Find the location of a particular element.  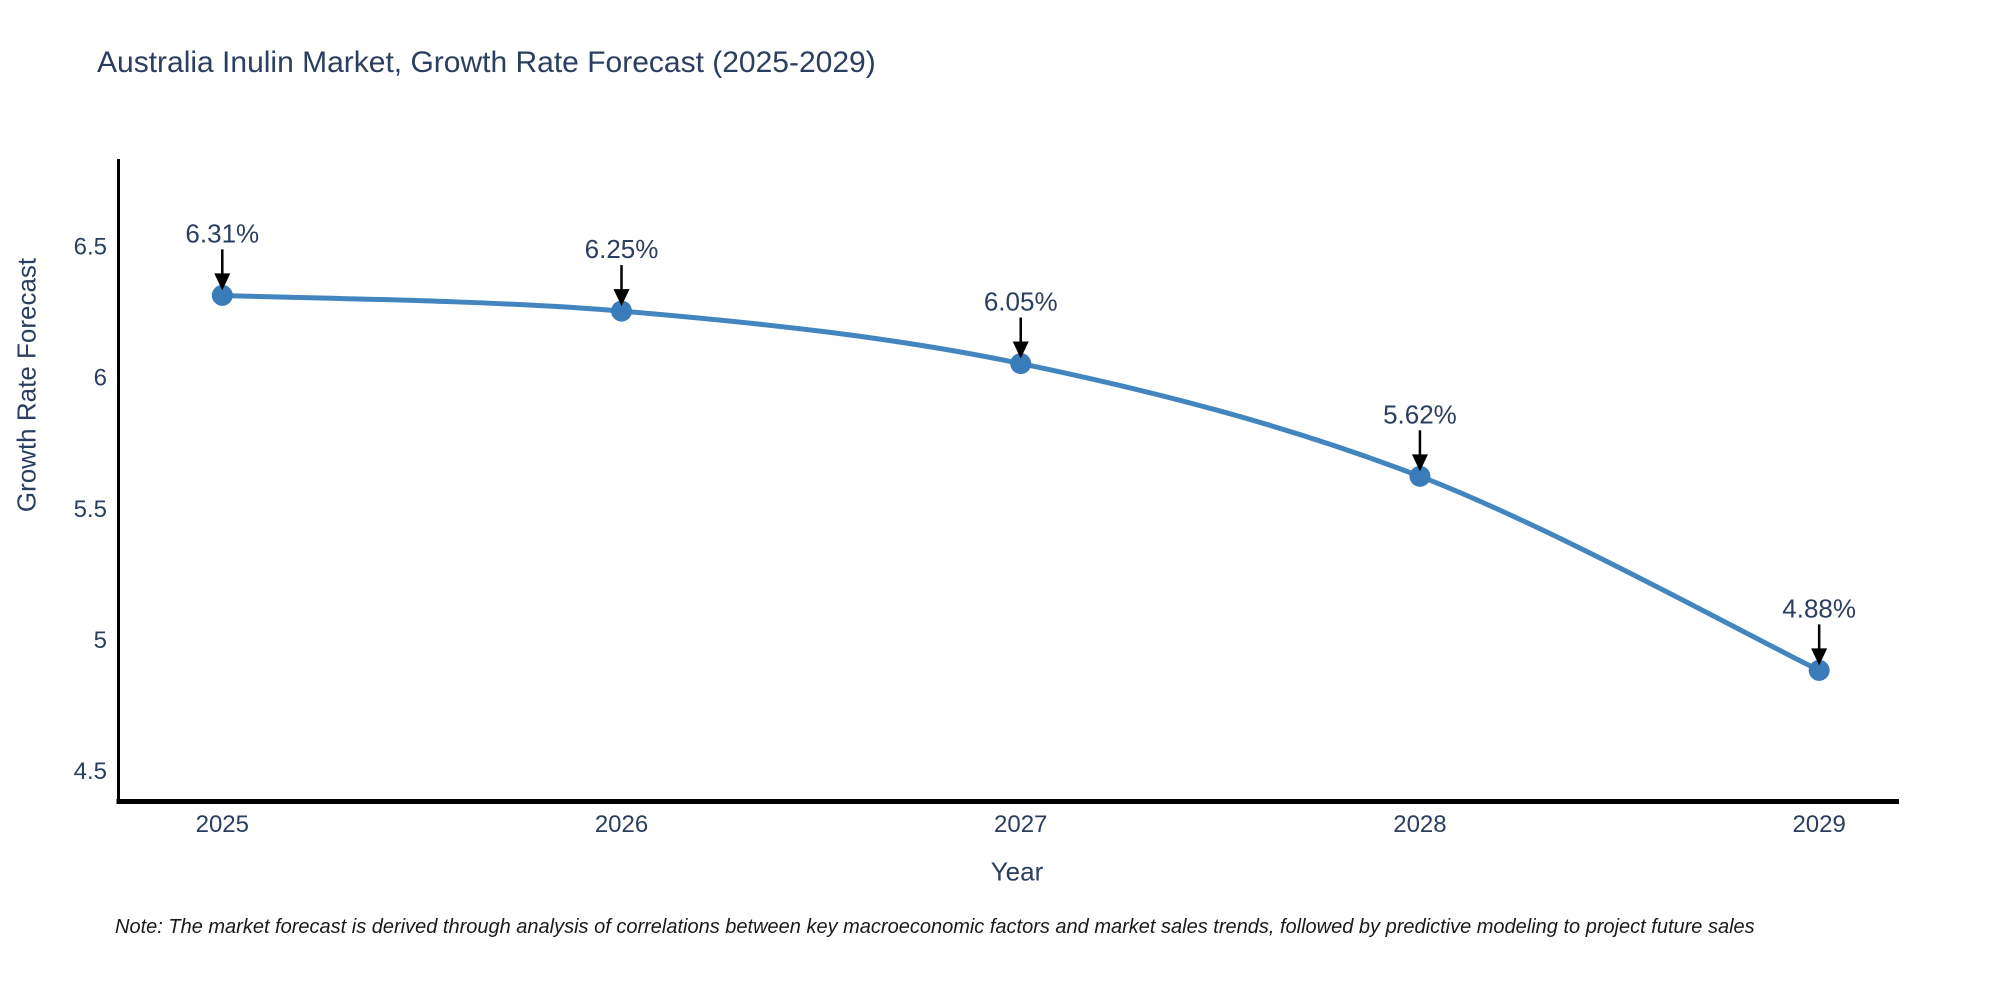

y-tick-label: 5.5 is located at coordinates (90, 509).